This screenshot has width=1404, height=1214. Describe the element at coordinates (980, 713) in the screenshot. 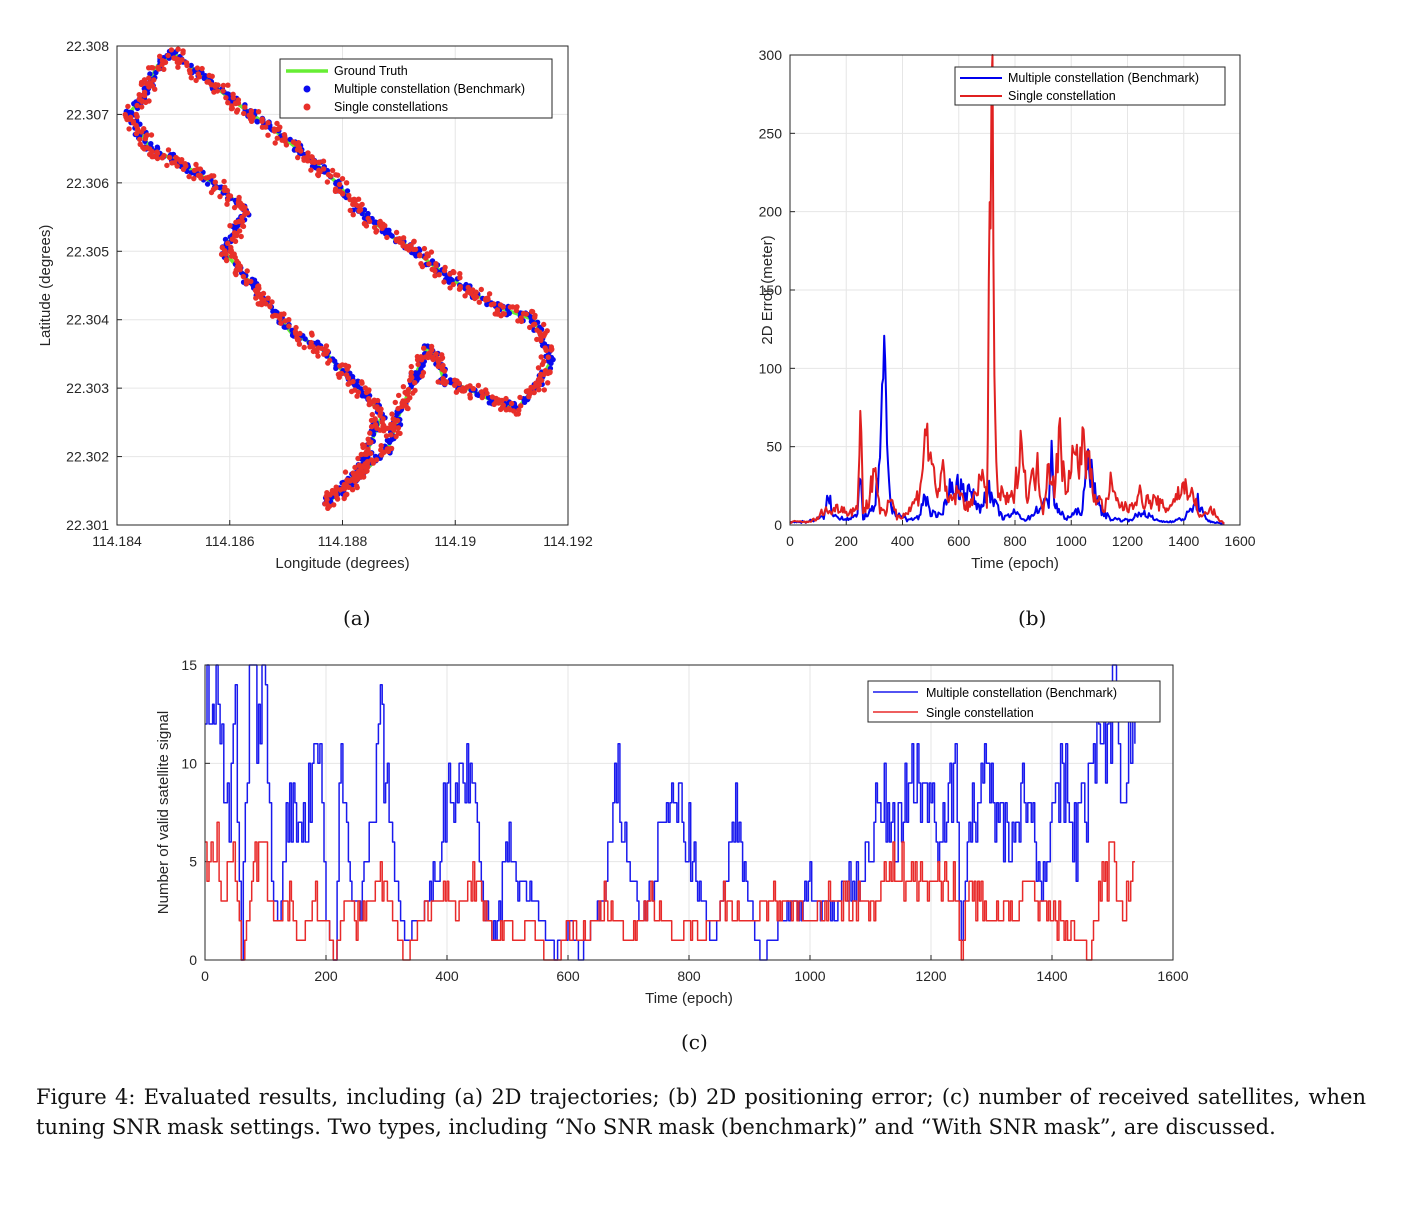

I see `c-series-single-legend-label: Single constellation` at that location.